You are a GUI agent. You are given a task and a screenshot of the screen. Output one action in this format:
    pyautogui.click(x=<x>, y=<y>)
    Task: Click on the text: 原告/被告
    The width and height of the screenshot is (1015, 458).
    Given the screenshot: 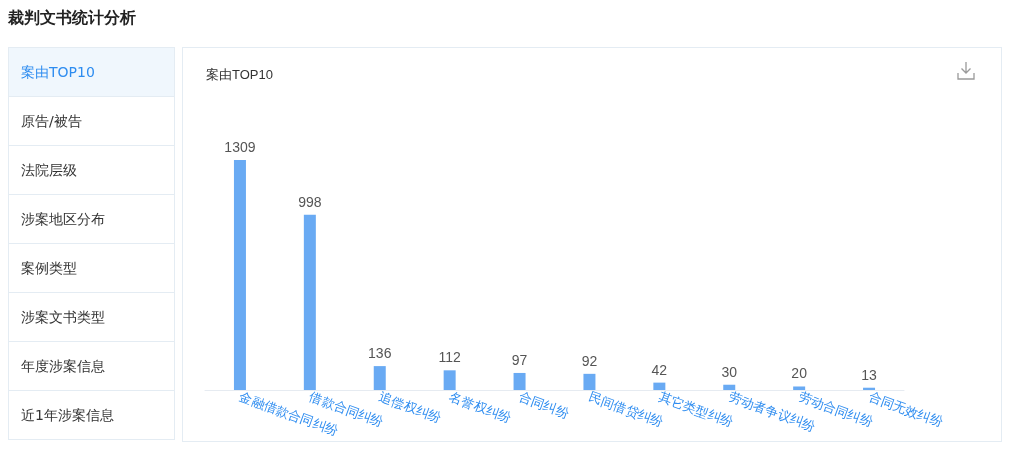 What is the action you would take?
    pyautogui.click(x=91, y=120)
    